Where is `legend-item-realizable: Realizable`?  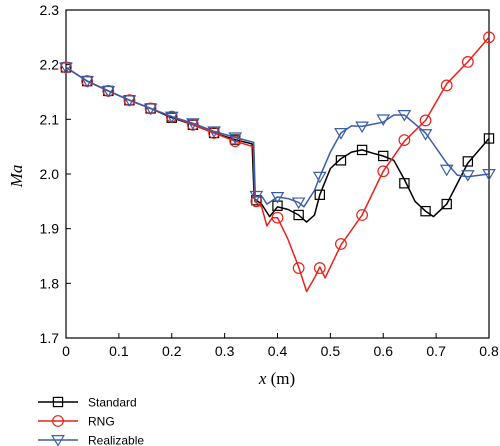 legend-item-realizable: Realizable is located at coordinates (91, 440).